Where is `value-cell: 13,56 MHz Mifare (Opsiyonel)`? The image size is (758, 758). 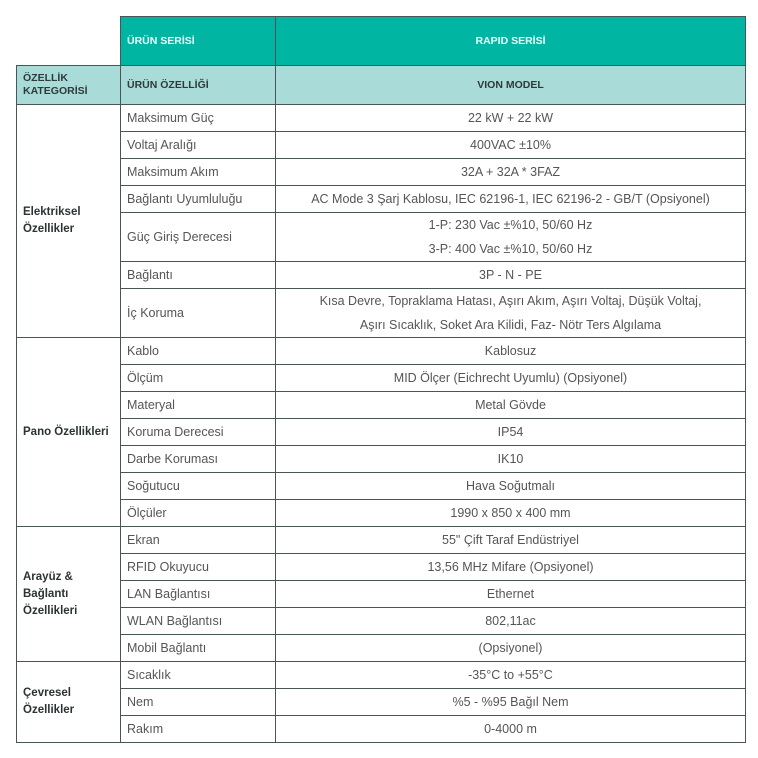
value-cell: 13,56 MHz Mifare (Opsiyonel) is located at coordinates (510, 567).